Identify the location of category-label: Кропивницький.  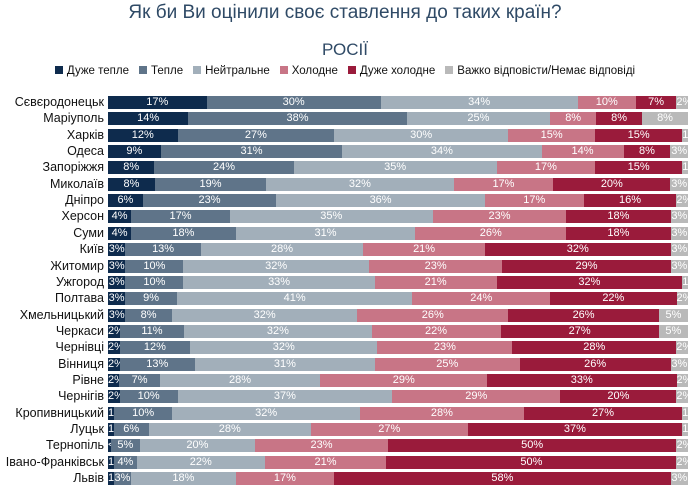
(59, 412).